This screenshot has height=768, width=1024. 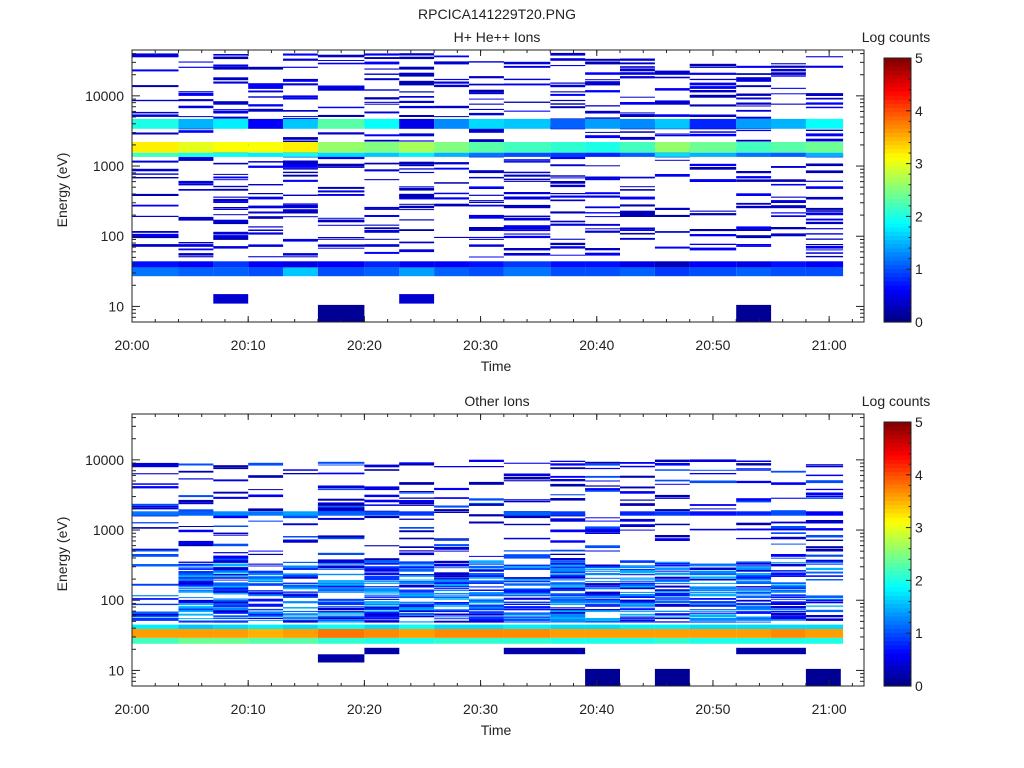 What do you see at coordinates (712, 345) in the screenshot?
I see `x-tick-label: 20:50` at bounding box center [712, 345].